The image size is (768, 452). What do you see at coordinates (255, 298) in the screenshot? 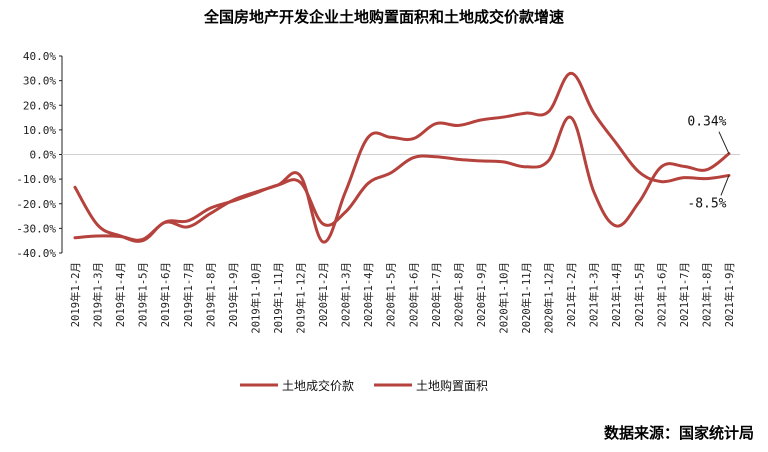
I see `x-tick-label: 2019年1-10月` at bounding box center [255, 298].